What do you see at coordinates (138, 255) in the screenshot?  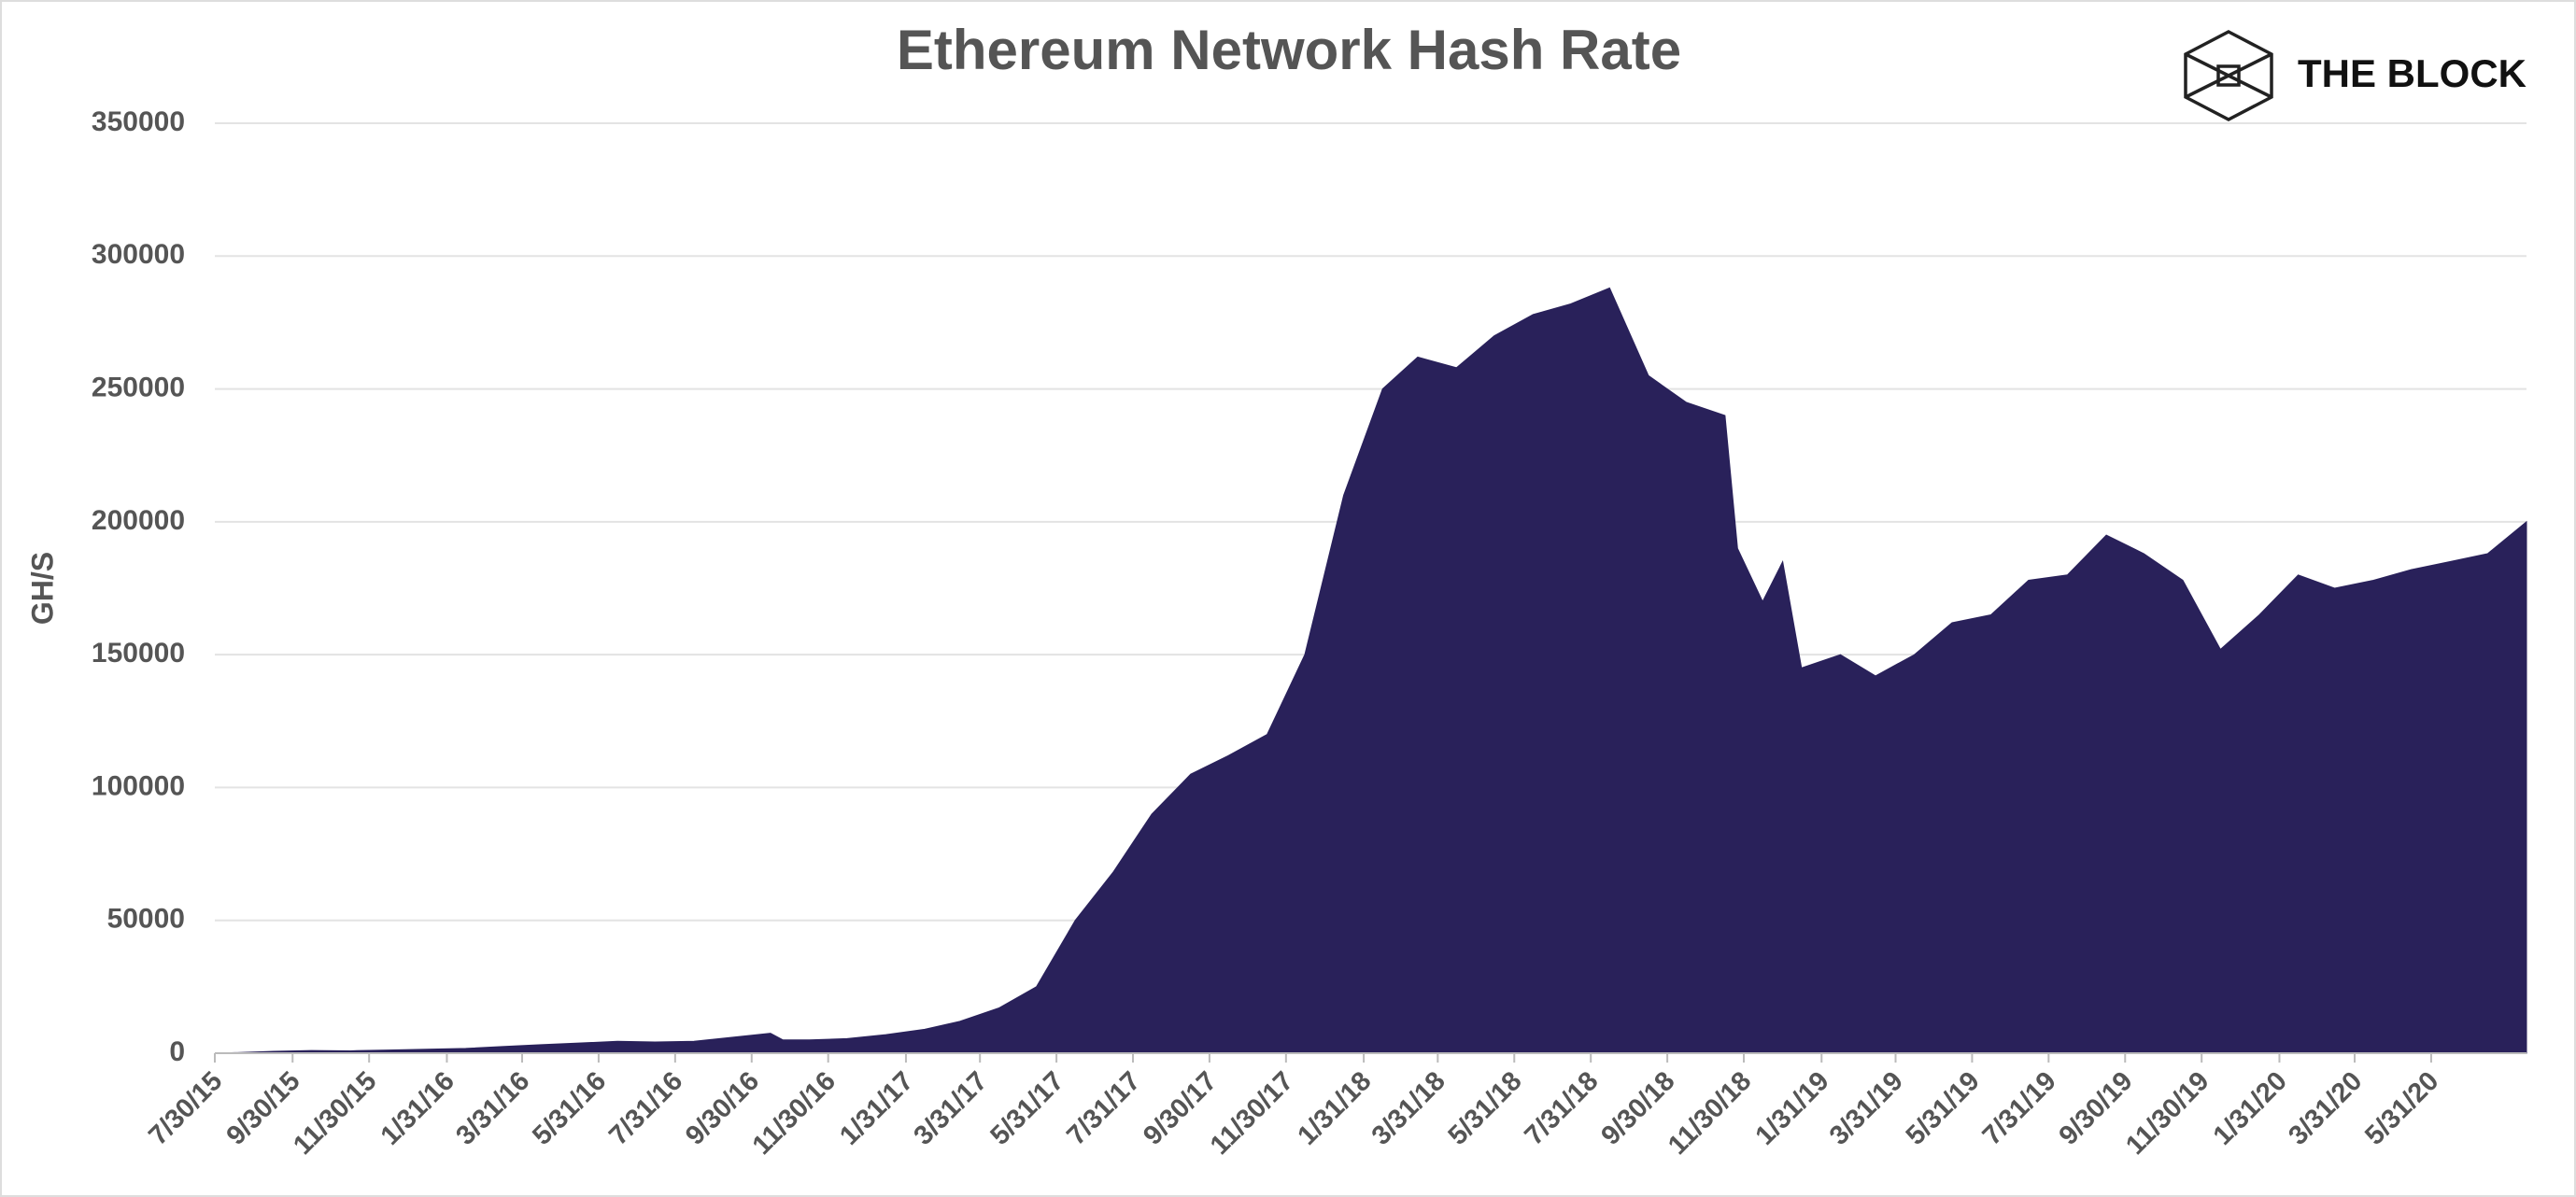 I see `y-tick-label: 300000` at bounding box center [138, 255].